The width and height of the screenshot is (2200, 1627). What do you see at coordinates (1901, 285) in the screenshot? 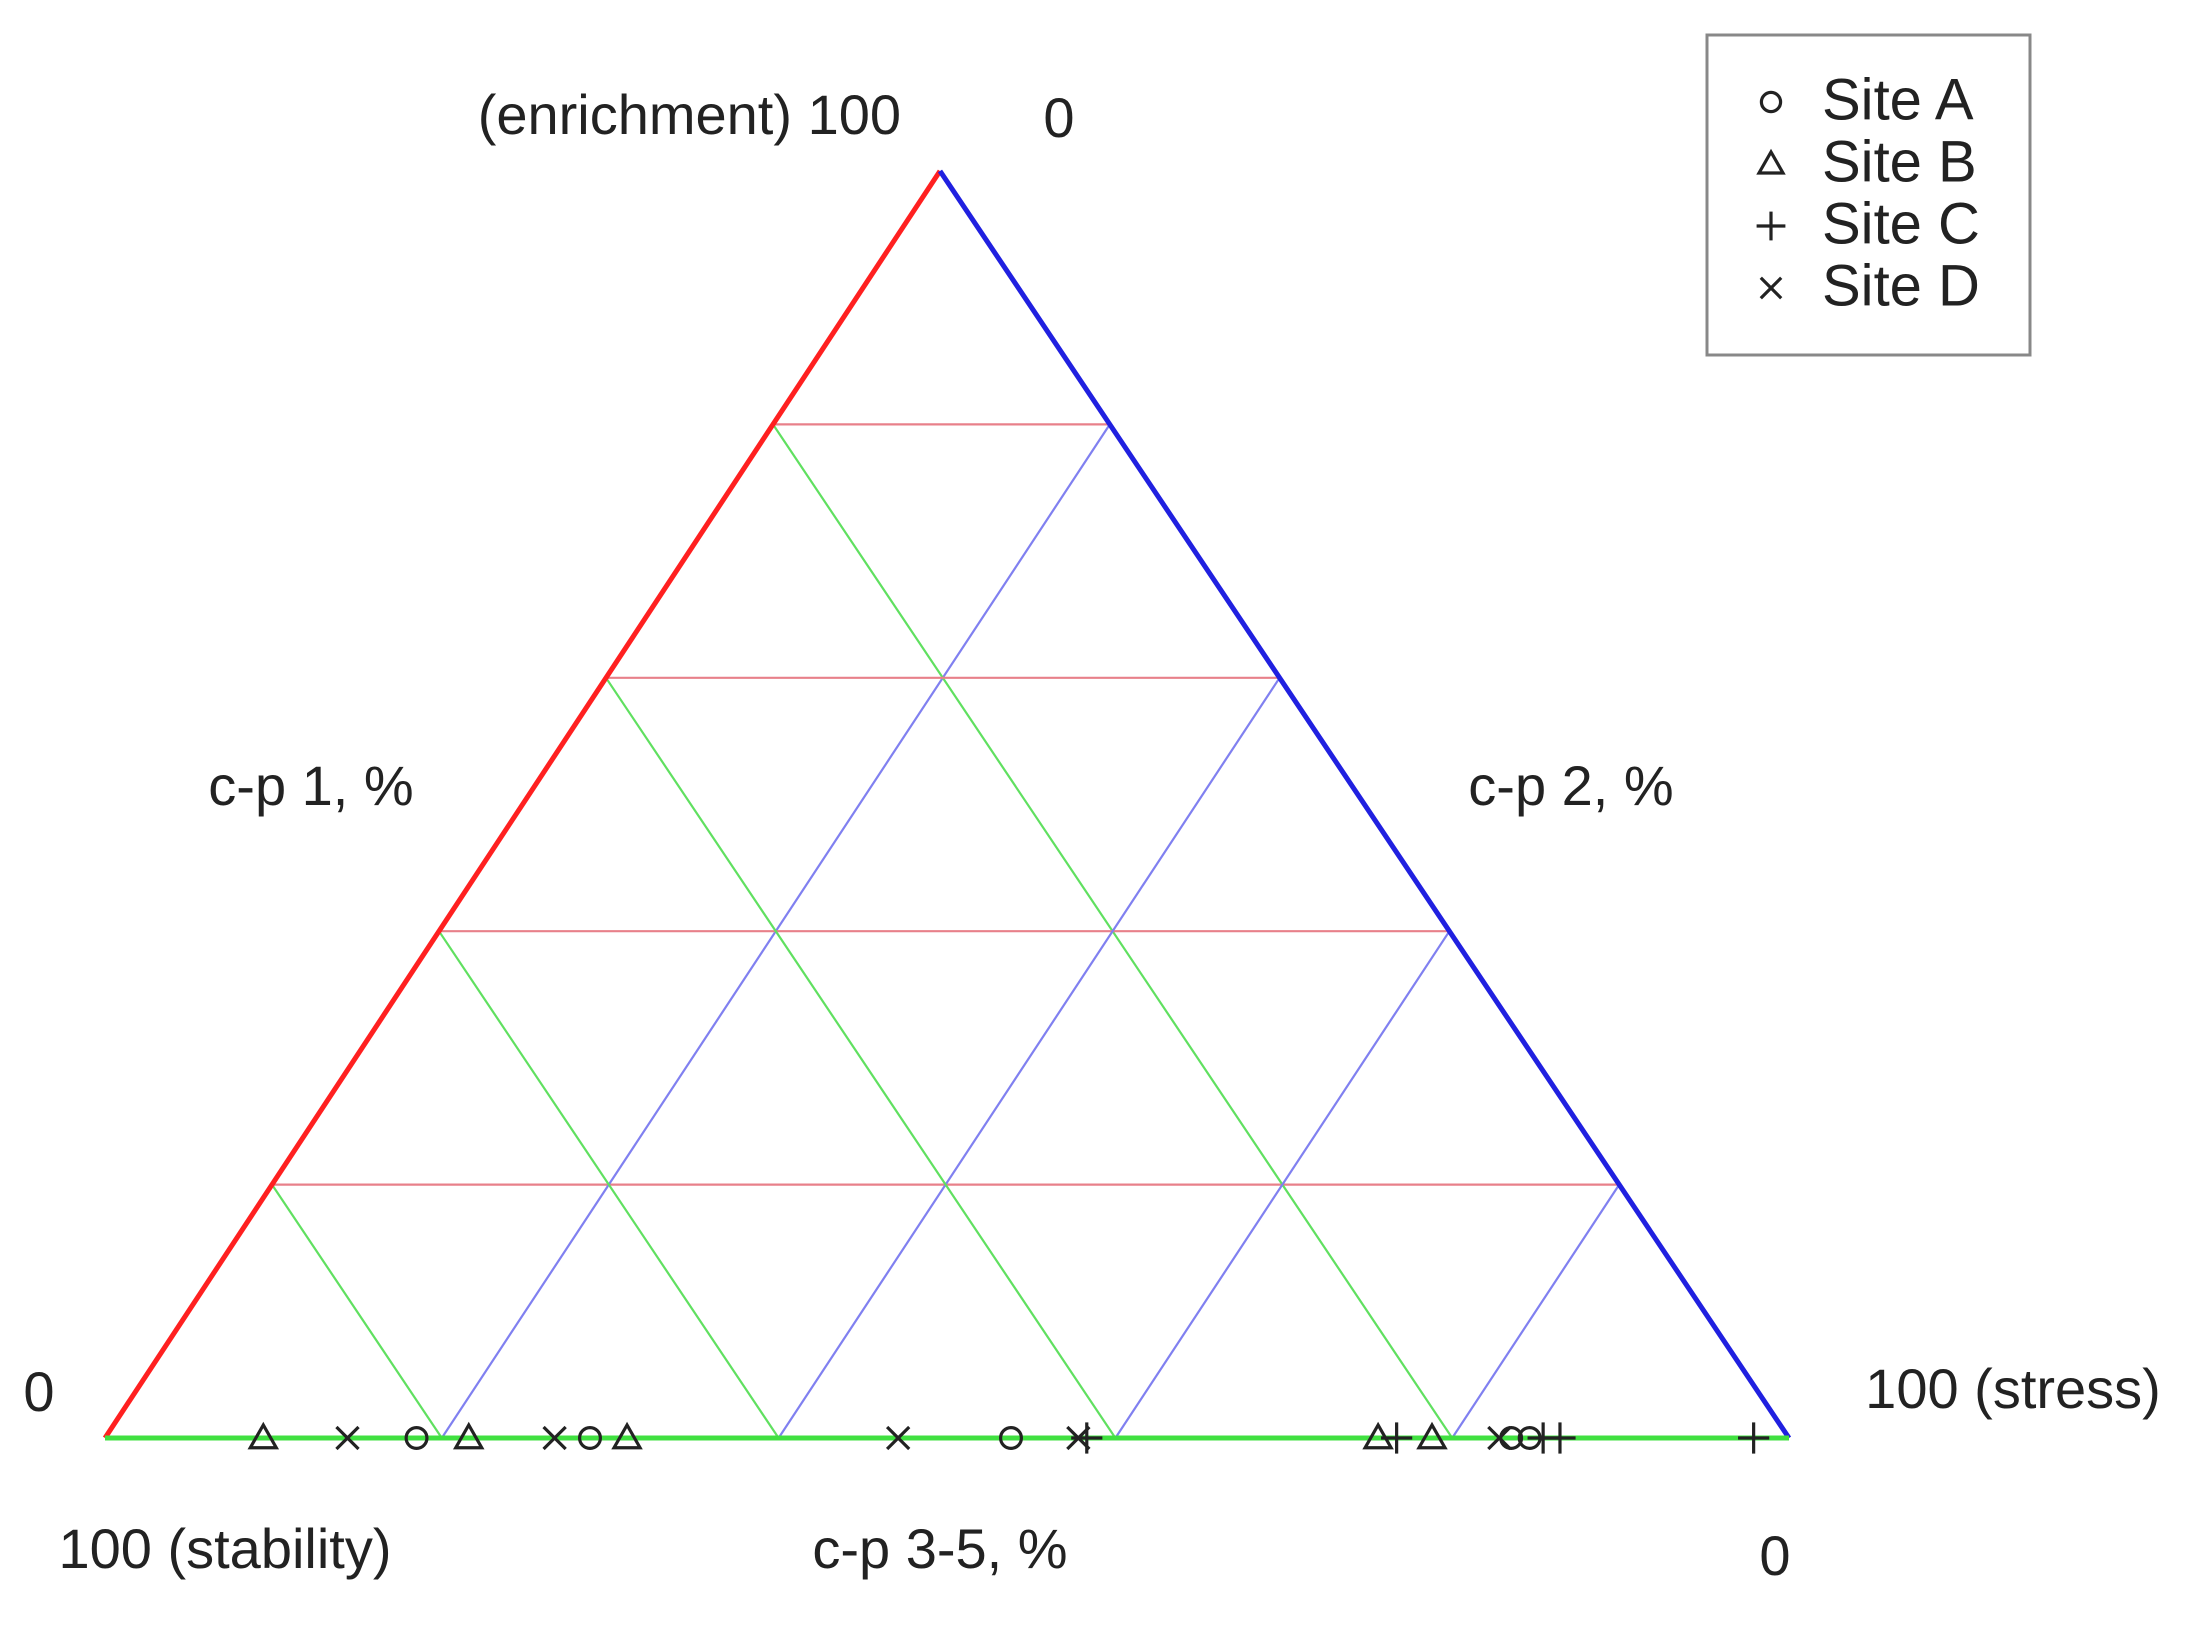
I see `legend-label: Site D` at bounding box center [1901, 285].